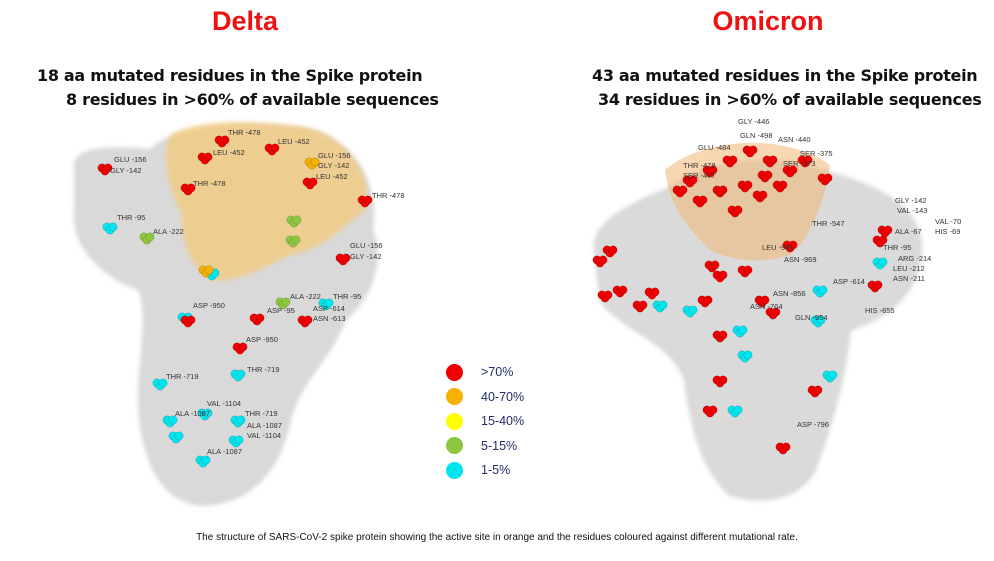 This screenshot has height=561, width=994. What do you see at coordinates (485, 446) in the screenshot?
I see `legend-item: 5-15%` at bounding box center [485, 446].